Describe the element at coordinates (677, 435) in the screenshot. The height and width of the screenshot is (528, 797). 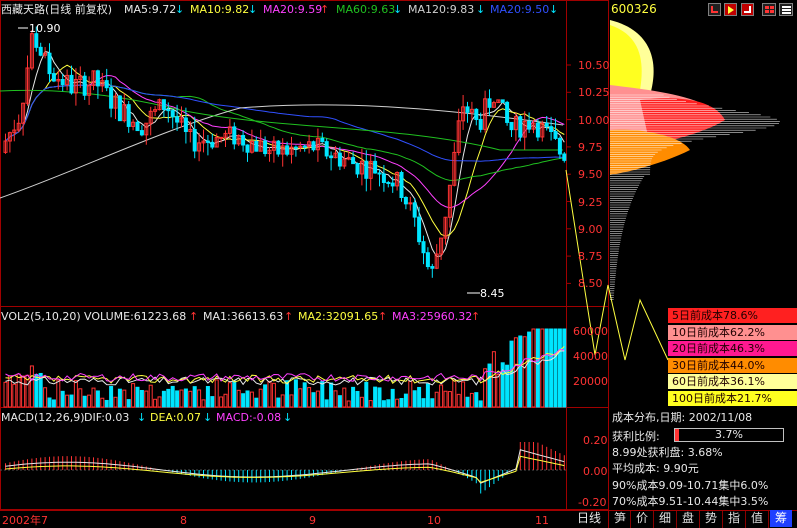
I see `profit-ratio-fill` at that location.